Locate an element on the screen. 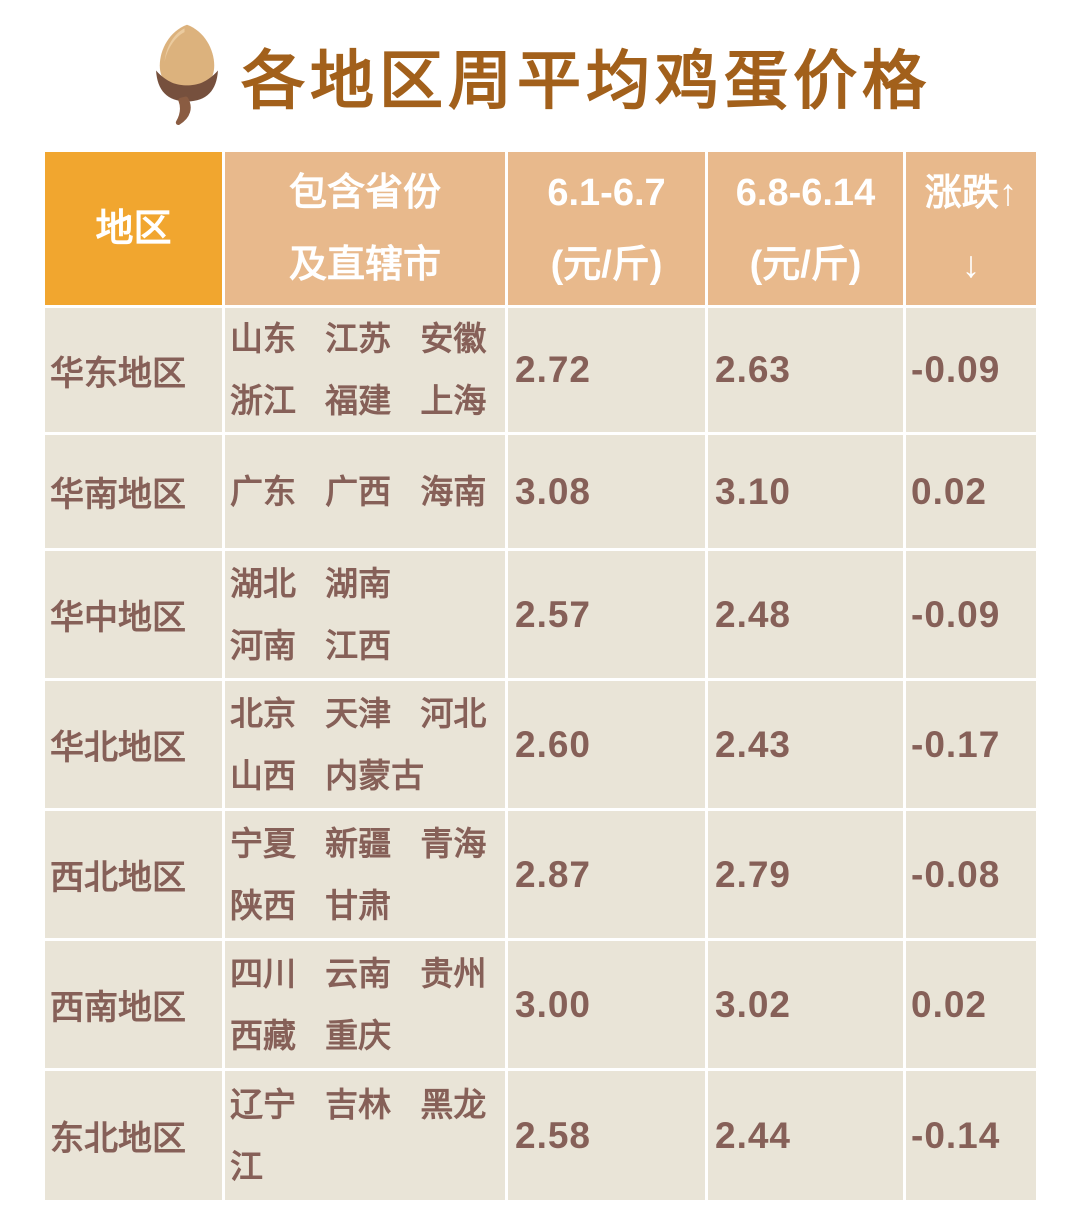 This screenshot has height=1215, width=1080. region-cell: 西南地区 is located at coordinates (133, 1004).